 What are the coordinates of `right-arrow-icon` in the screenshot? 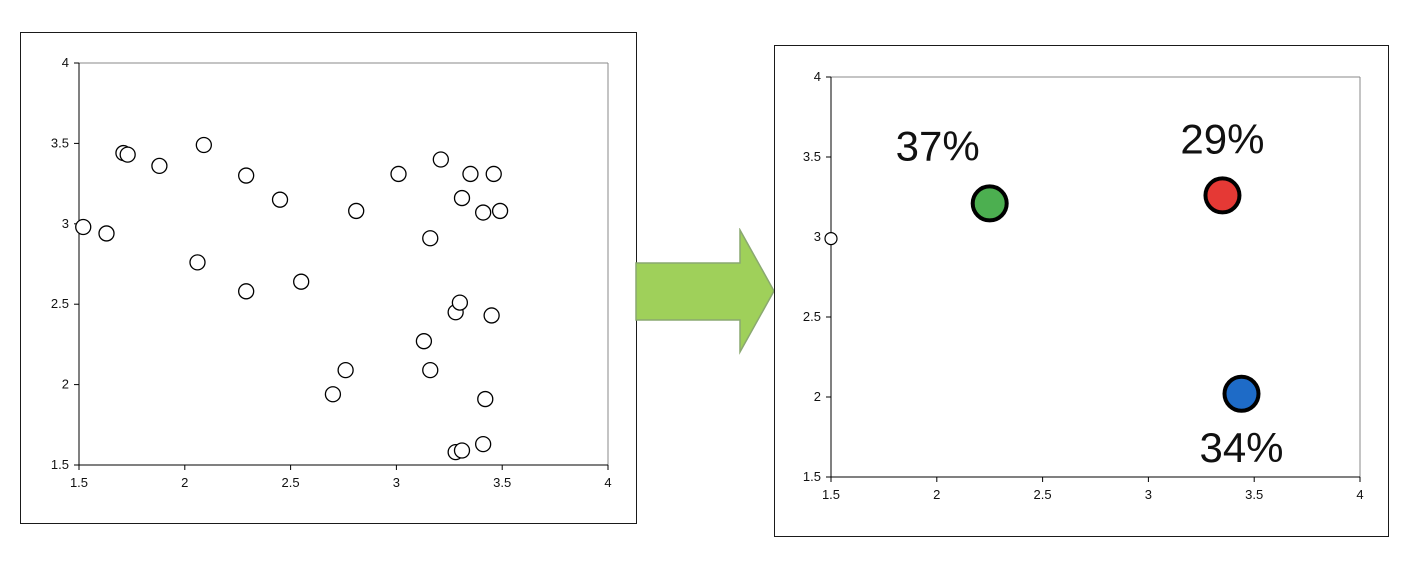 It's located at (705, 291).